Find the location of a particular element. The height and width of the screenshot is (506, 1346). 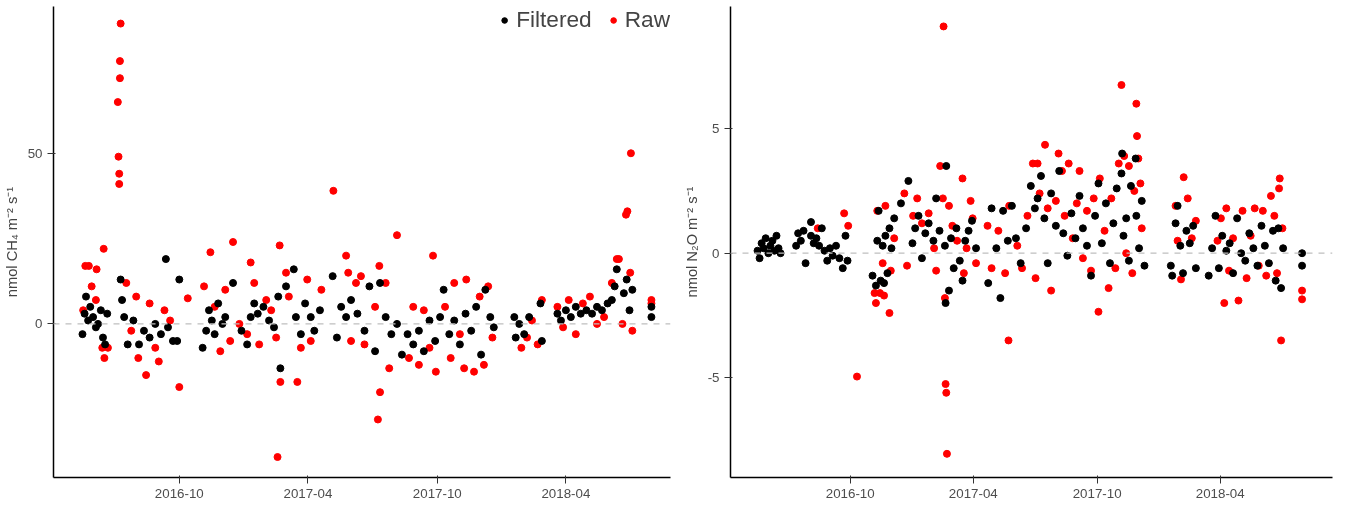

y-tick-label: -5 is located at coordinates (713, 378).